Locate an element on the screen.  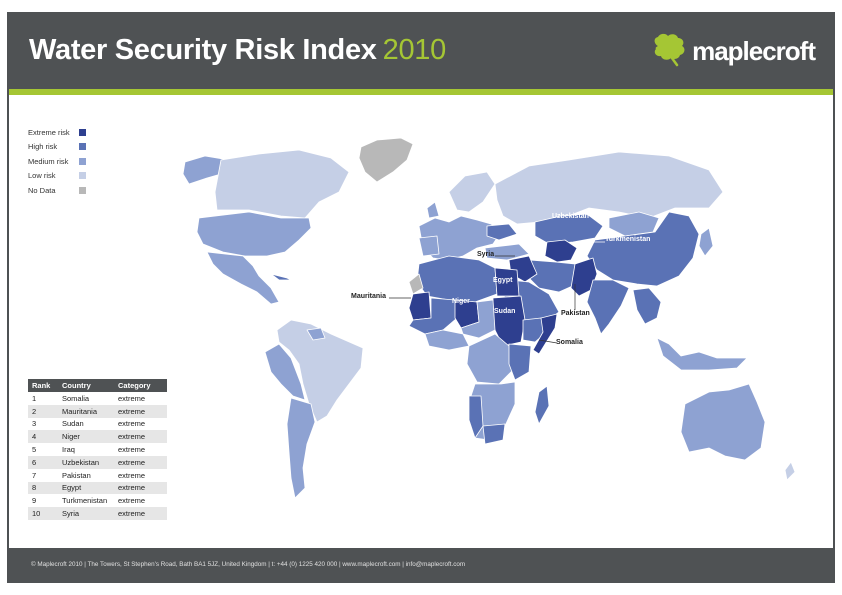
region-canada is located at coordinates (282, 184).